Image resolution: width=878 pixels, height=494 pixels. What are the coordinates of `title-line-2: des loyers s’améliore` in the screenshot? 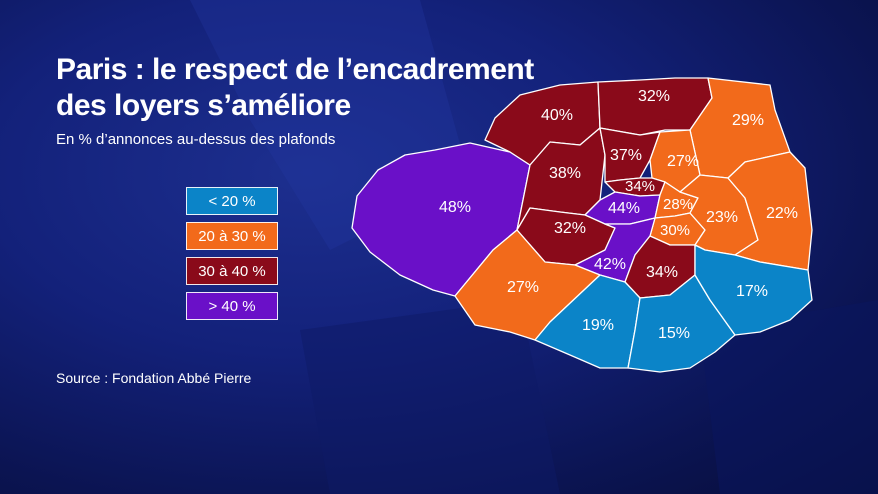 It's located at (203, 105).